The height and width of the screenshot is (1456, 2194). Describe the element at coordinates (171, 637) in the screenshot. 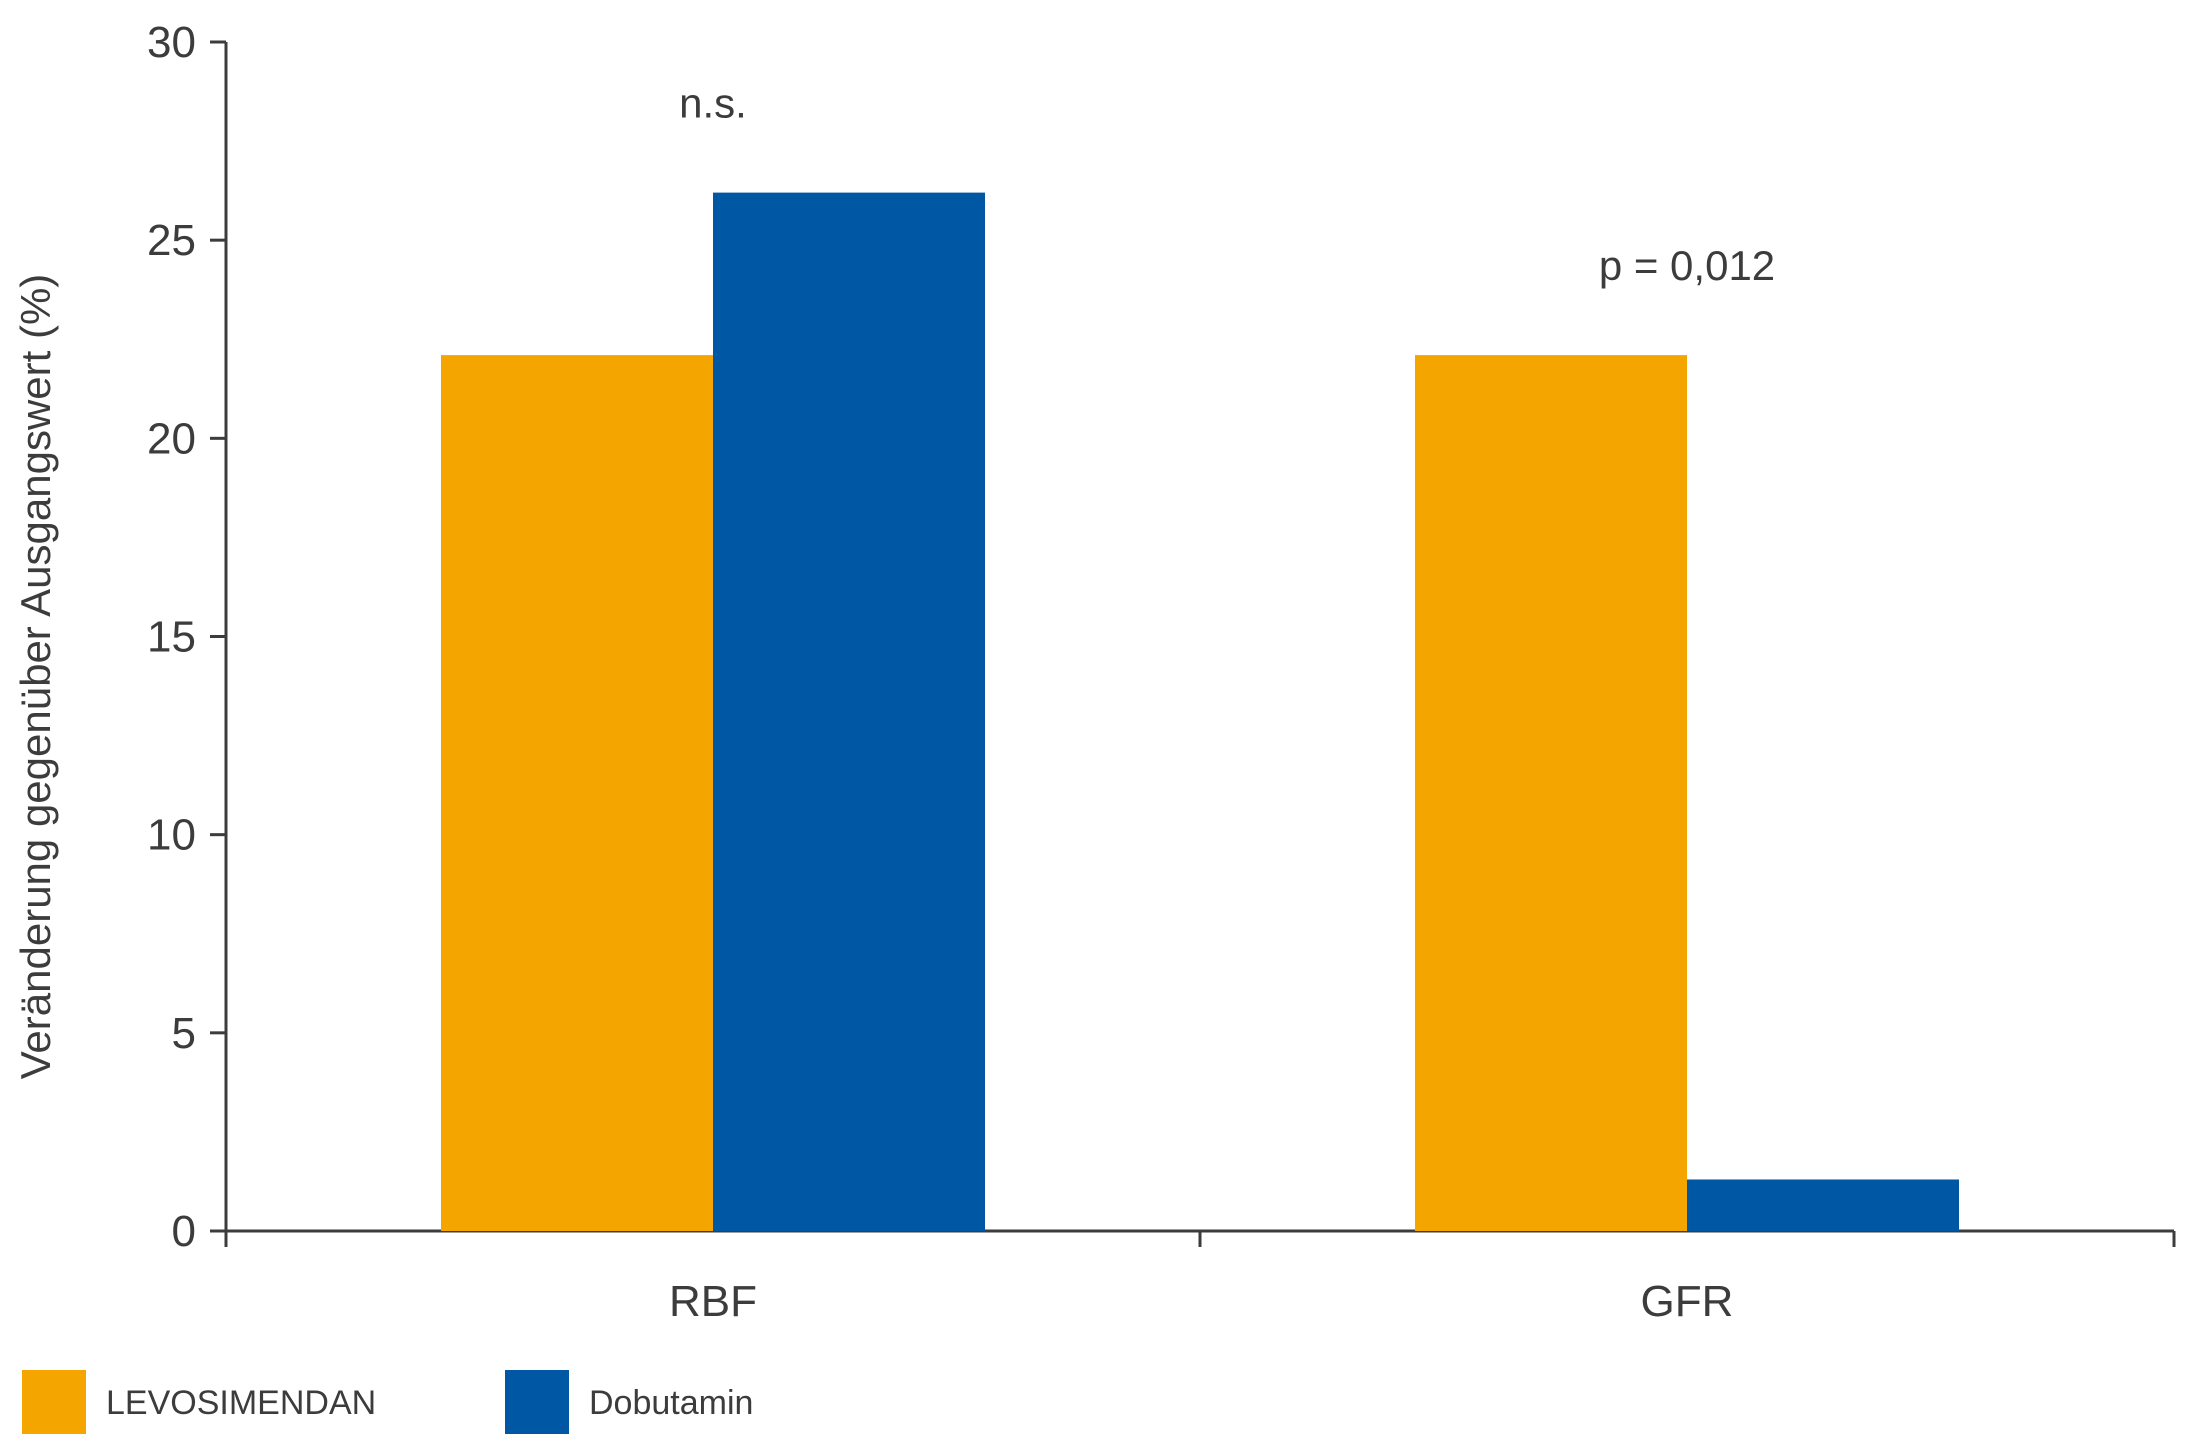

I see `y-tick-label: 15` at that location.